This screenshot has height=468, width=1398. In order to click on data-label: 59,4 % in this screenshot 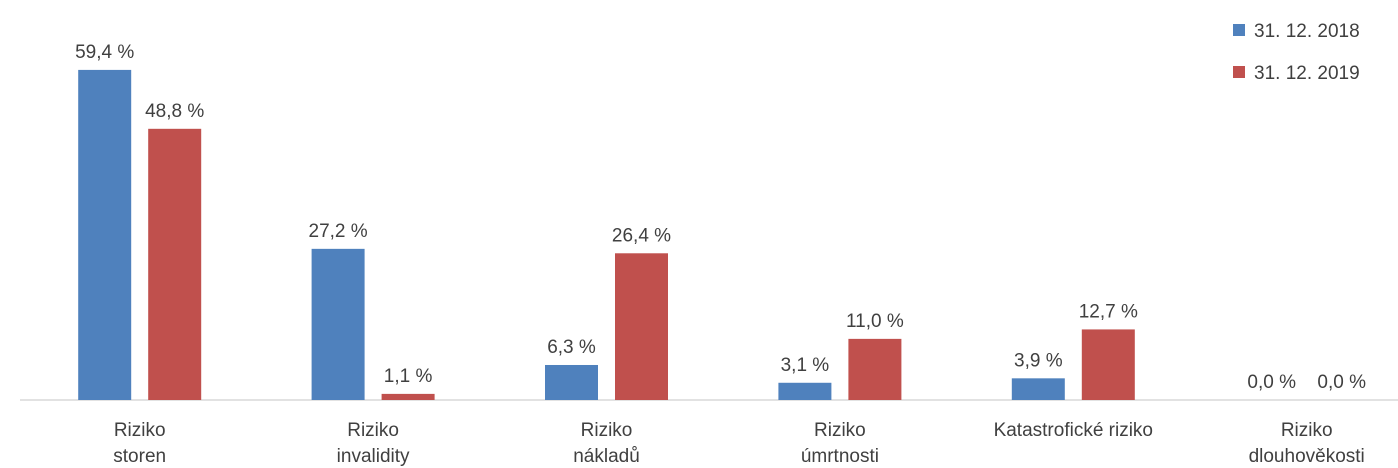, I will do `click(104, 52)`.